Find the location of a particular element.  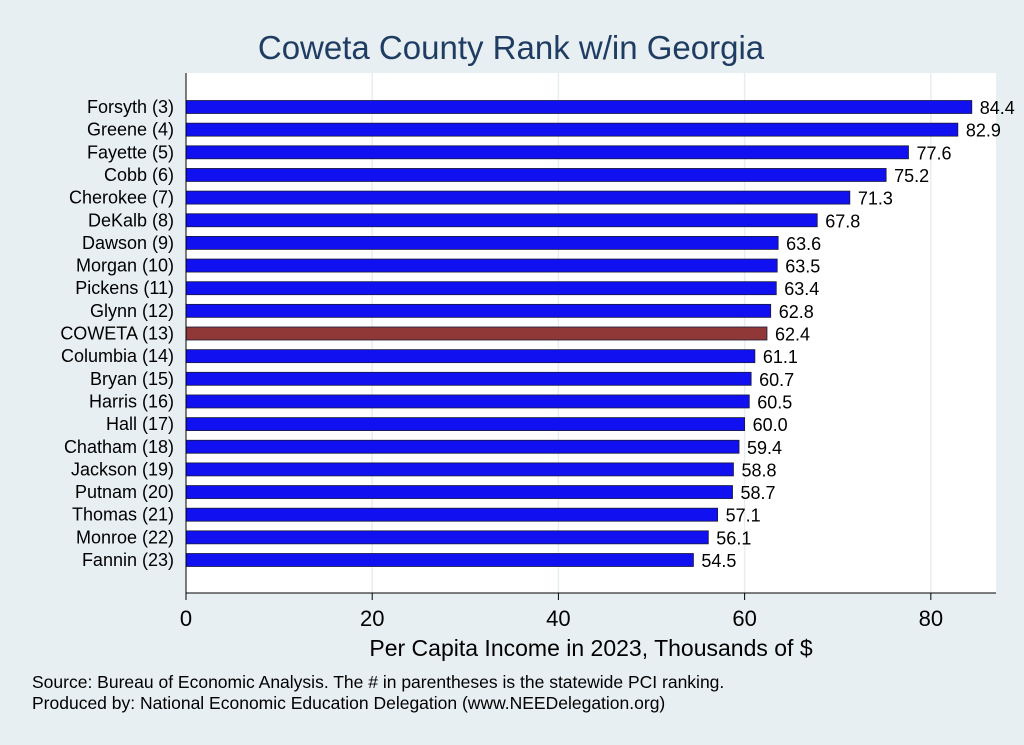

category-label: Chatham (18) is located at coordinates (119, 447).